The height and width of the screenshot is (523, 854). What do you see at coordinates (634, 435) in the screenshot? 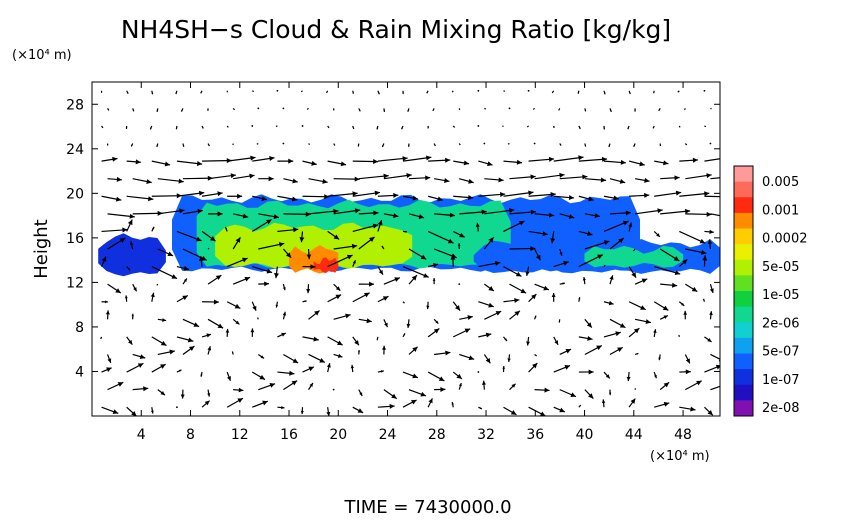
I see `x-tick-label: 44` at bounding box center [634, 435].